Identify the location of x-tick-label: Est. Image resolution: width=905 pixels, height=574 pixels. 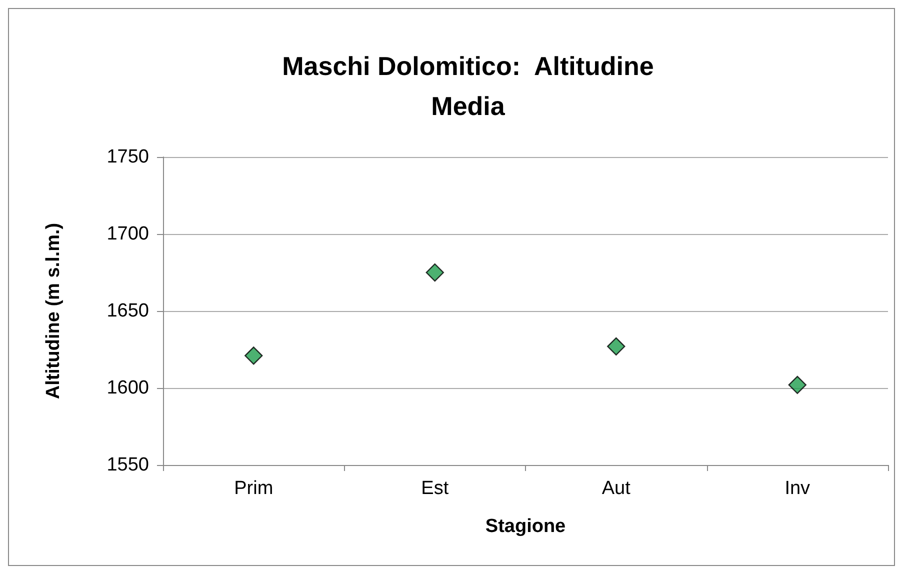
(435, 488).